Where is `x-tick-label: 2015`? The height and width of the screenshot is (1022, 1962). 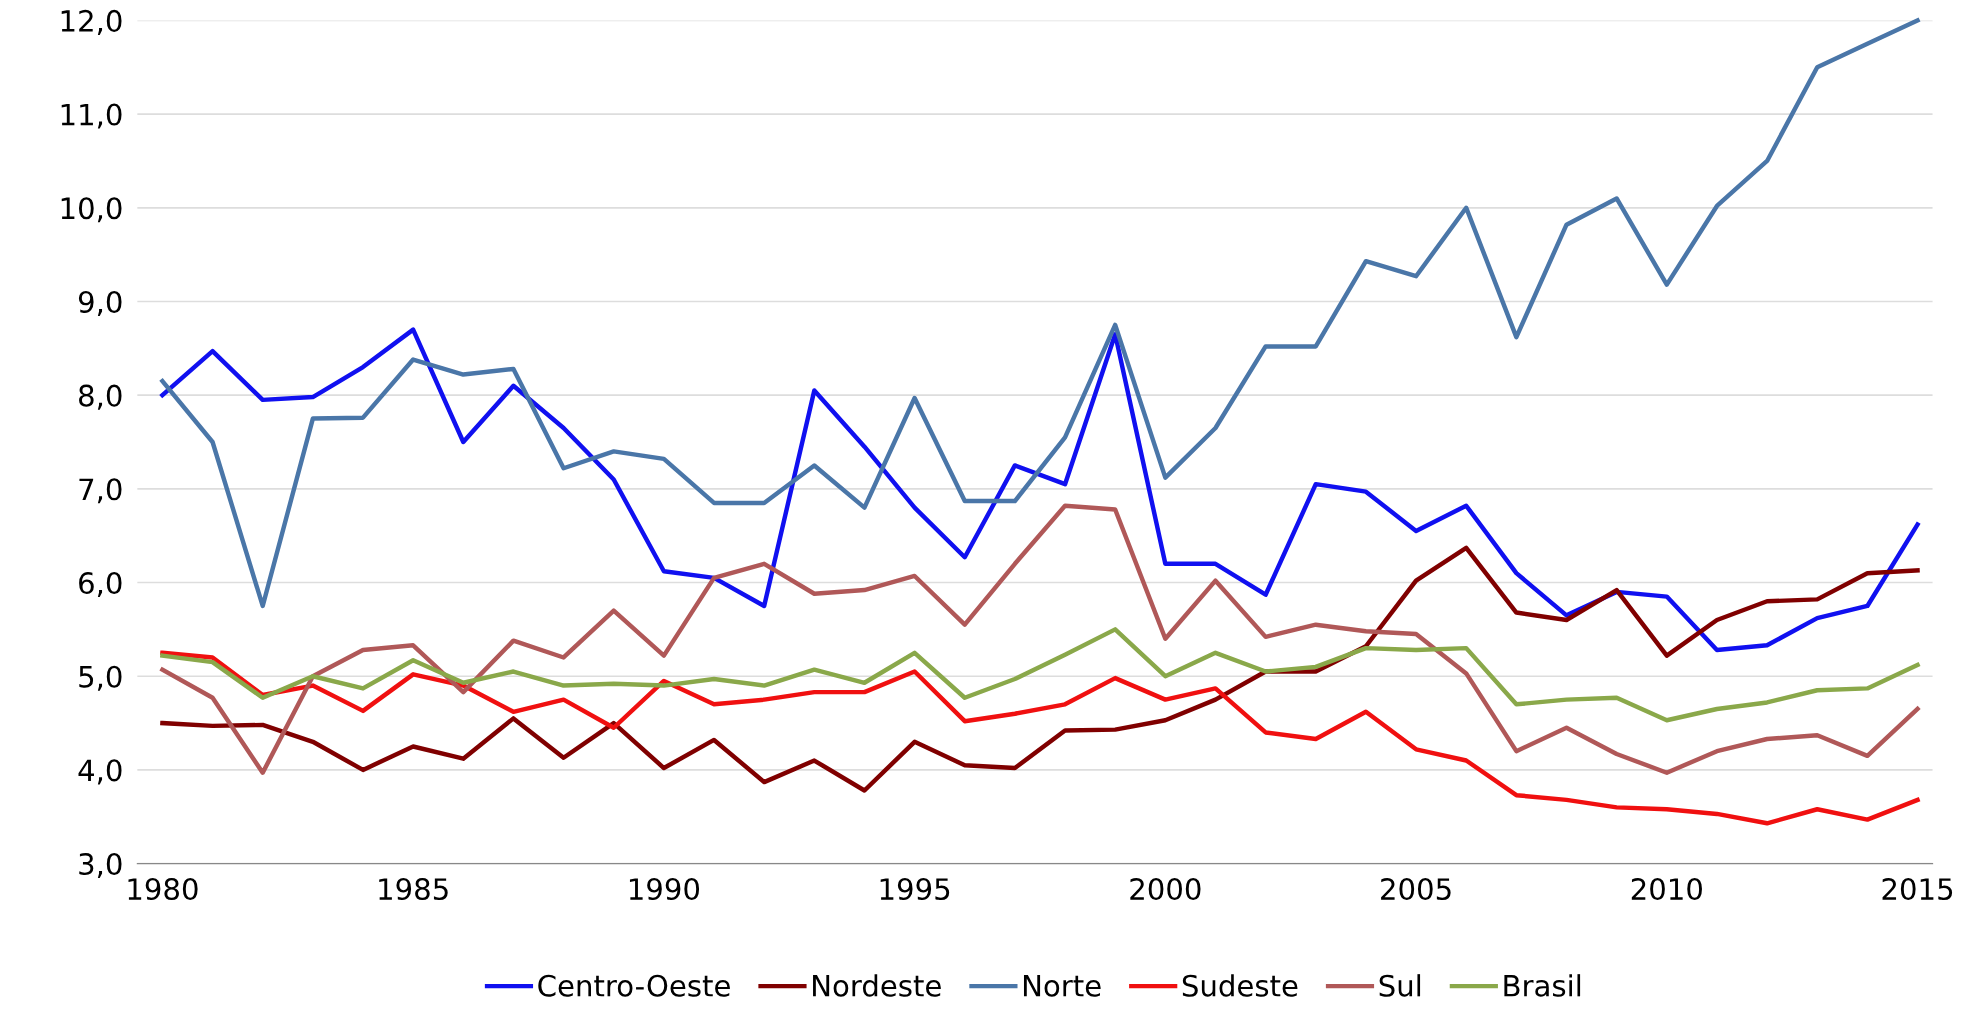
x-tick-label: 2015 is located at coordinates (1917, 889).